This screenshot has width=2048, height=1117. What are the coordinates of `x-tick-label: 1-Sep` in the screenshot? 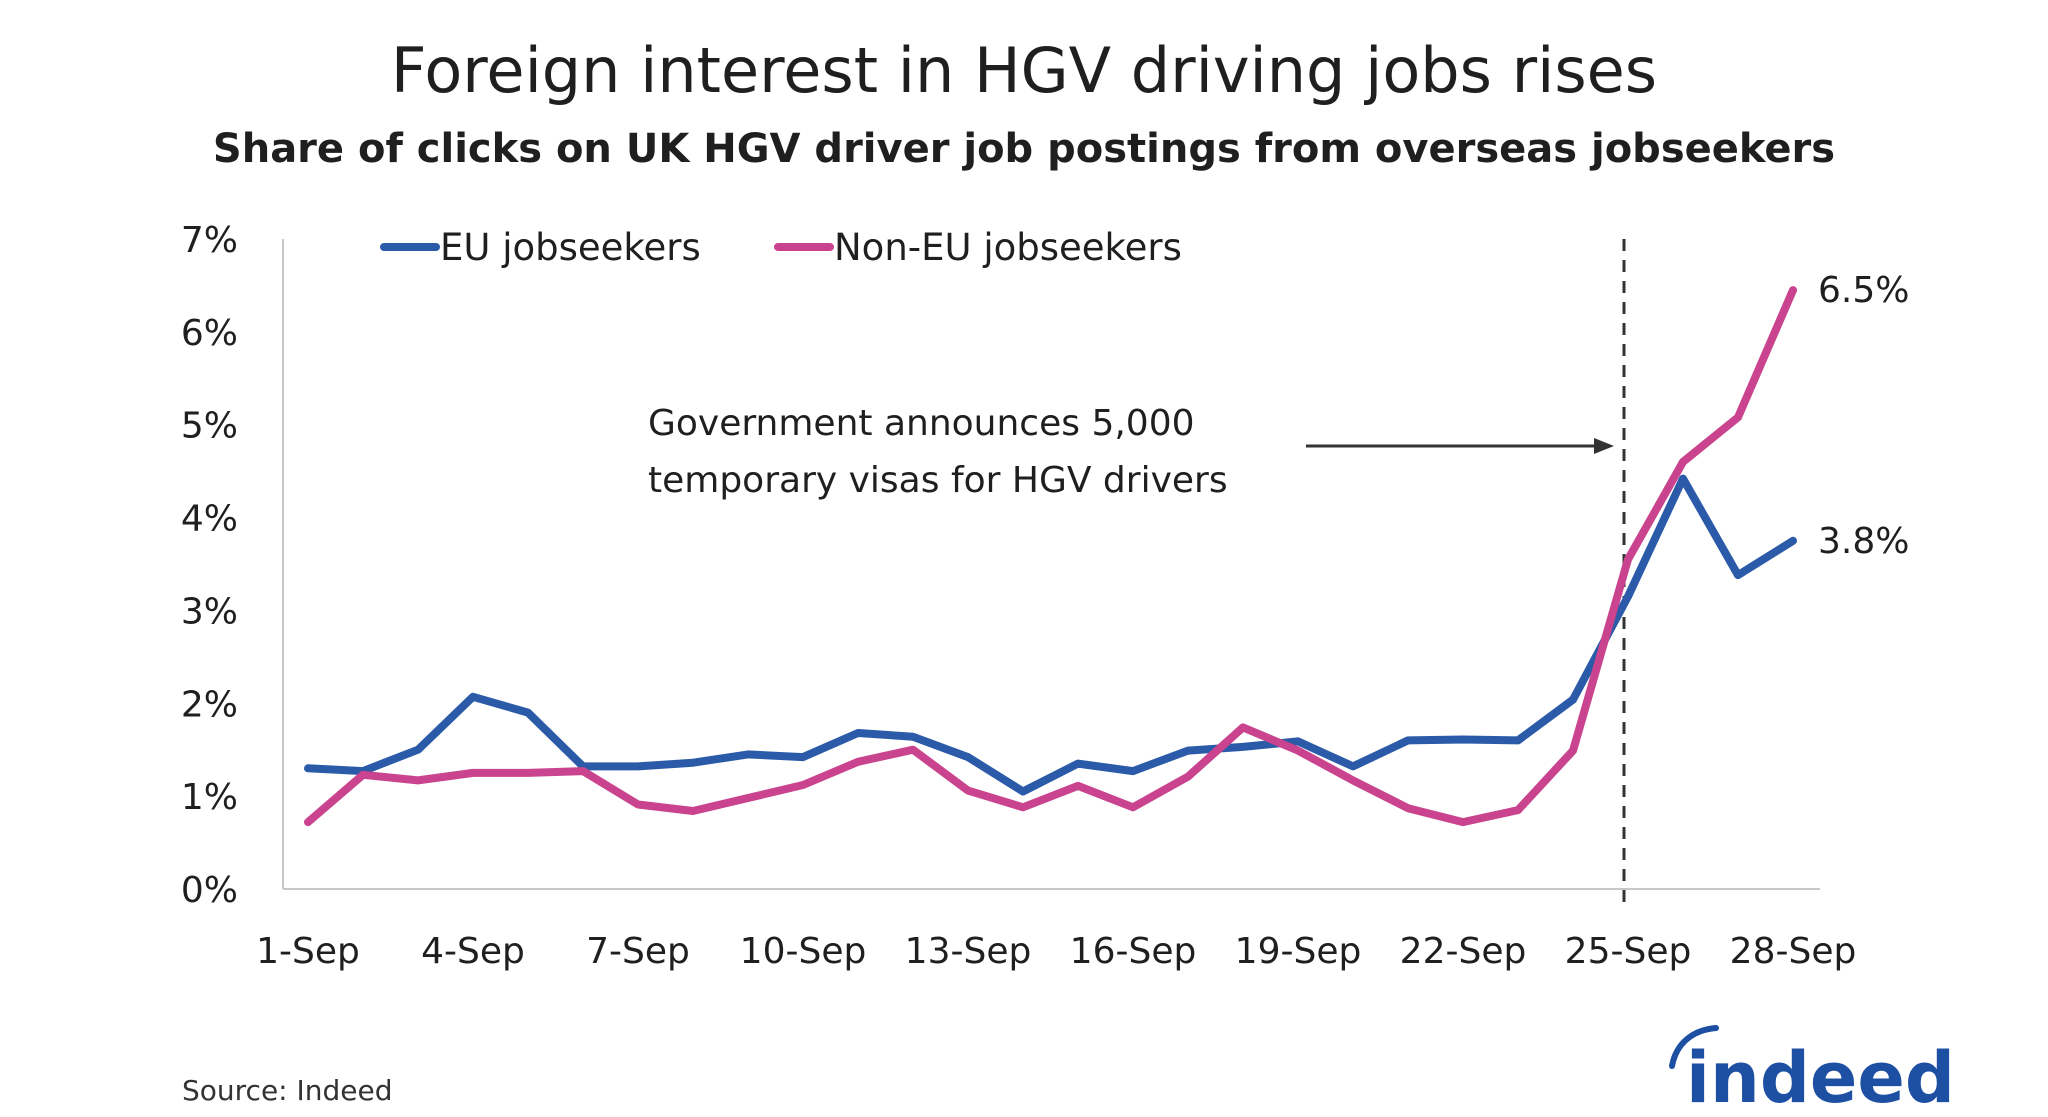 It's located at (308, 951).